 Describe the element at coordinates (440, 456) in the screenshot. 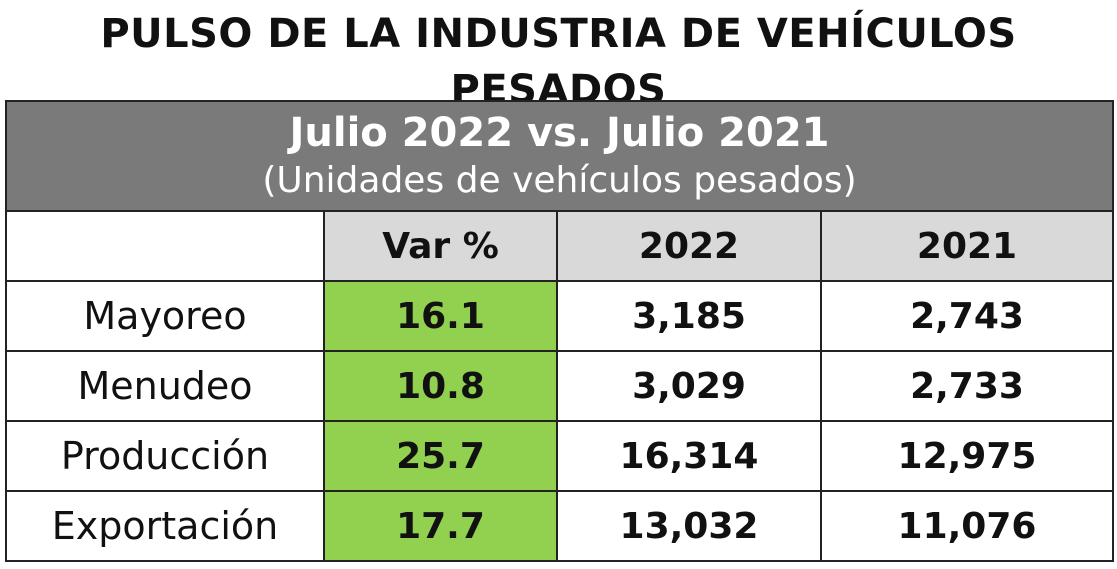

I see `var-cell: 25.7` at that location.